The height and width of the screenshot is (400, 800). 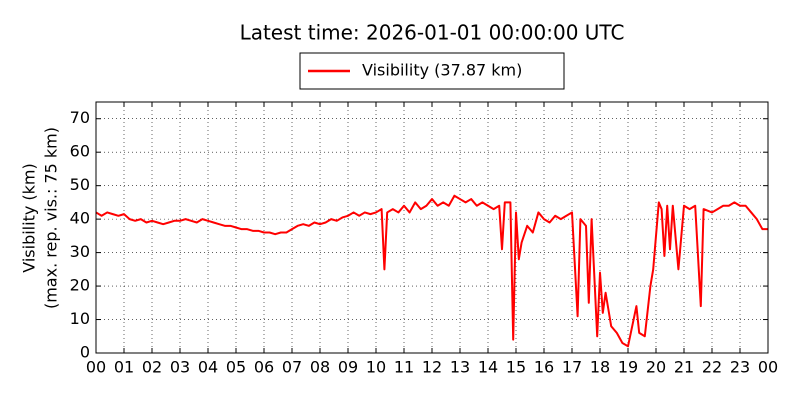 What do you see at coordinates (236, 367) in the screenshot?
I see `x-tick-label: 05` at bounding box center [236, 367].